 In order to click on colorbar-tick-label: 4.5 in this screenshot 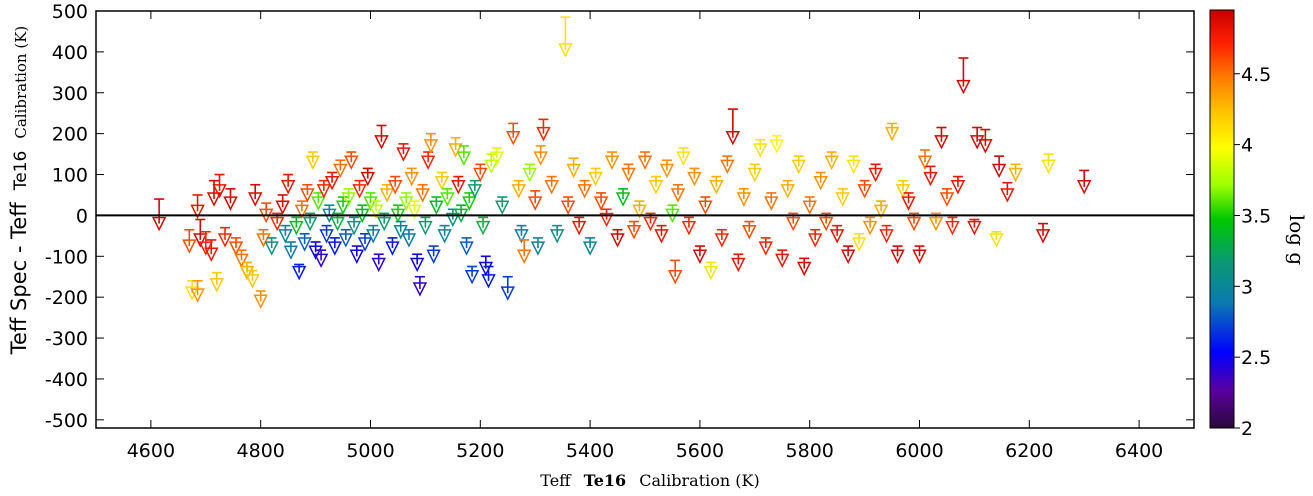, I will do `click(1256, 75)`.